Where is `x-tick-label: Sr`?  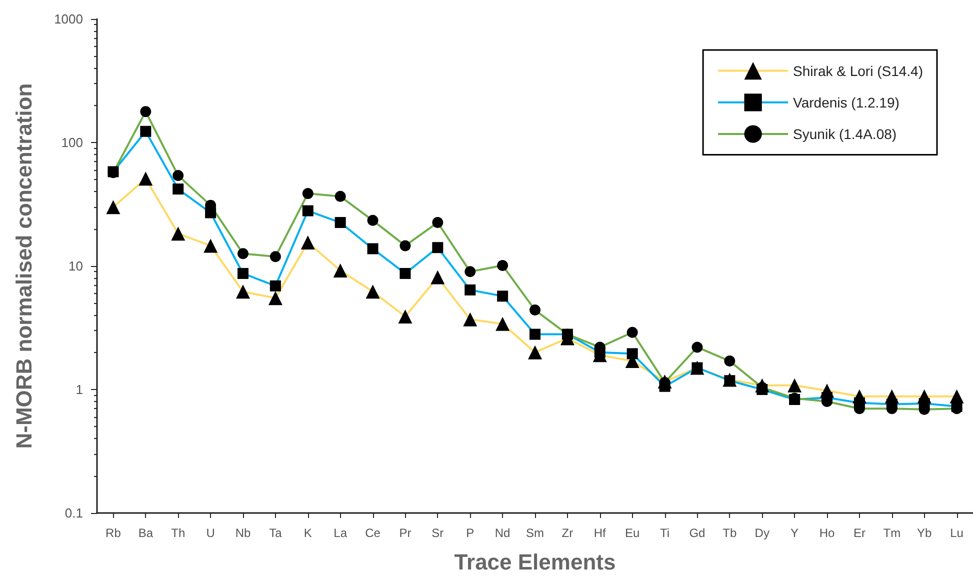 x-tick-label: Sr is located at coordinates (438, 533).